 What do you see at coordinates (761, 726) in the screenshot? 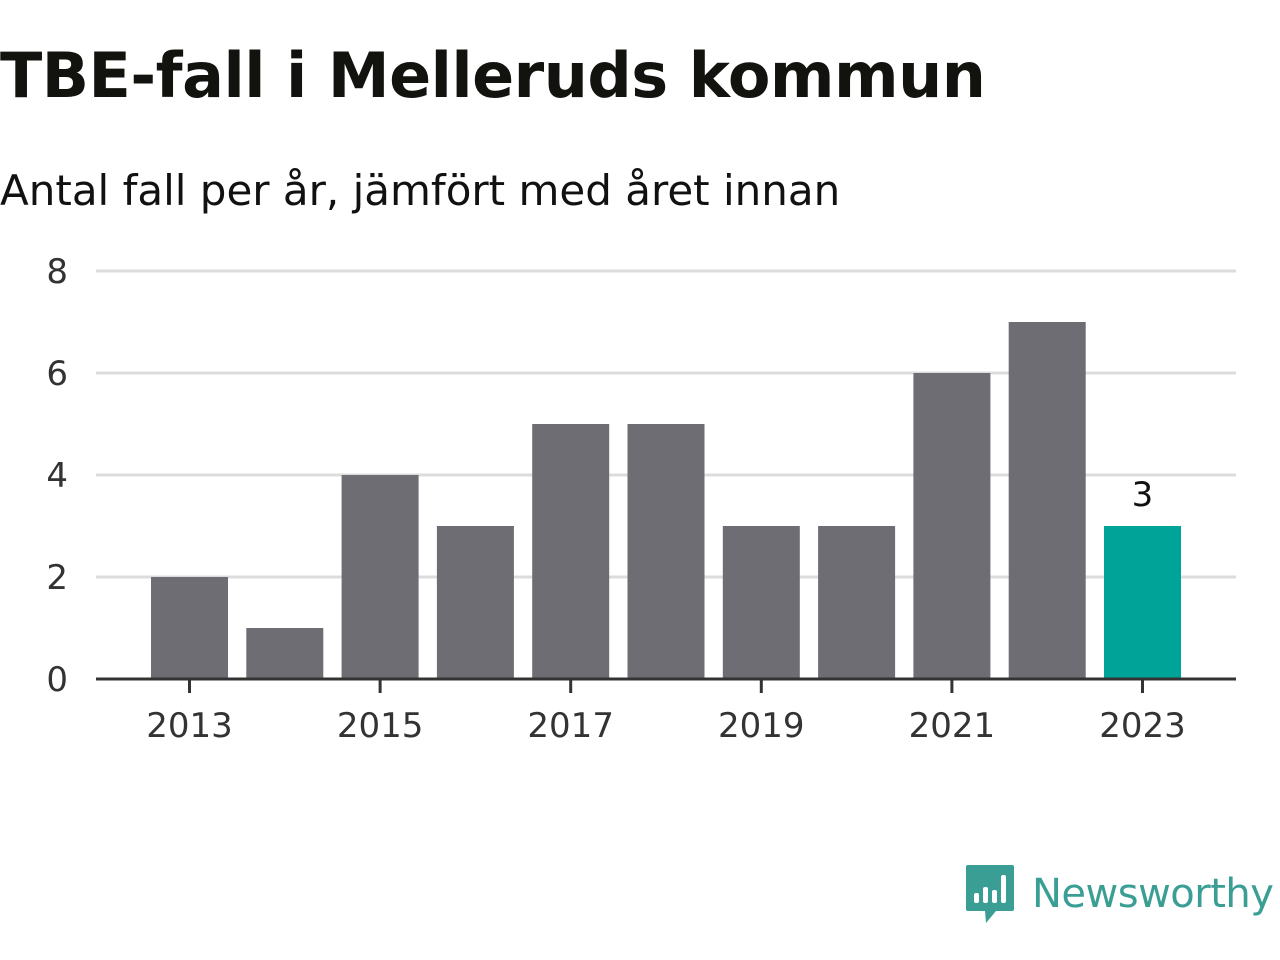
I see `x-tick-label: 2019` at bounding box center [761, 726].